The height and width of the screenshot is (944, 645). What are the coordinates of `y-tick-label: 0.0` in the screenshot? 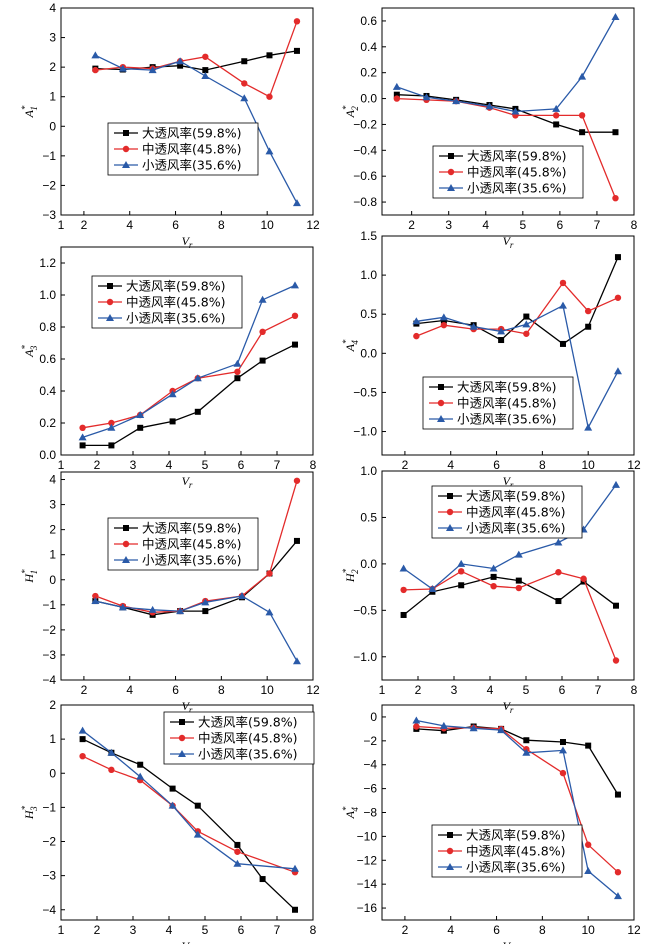 It's located at (47, 455).